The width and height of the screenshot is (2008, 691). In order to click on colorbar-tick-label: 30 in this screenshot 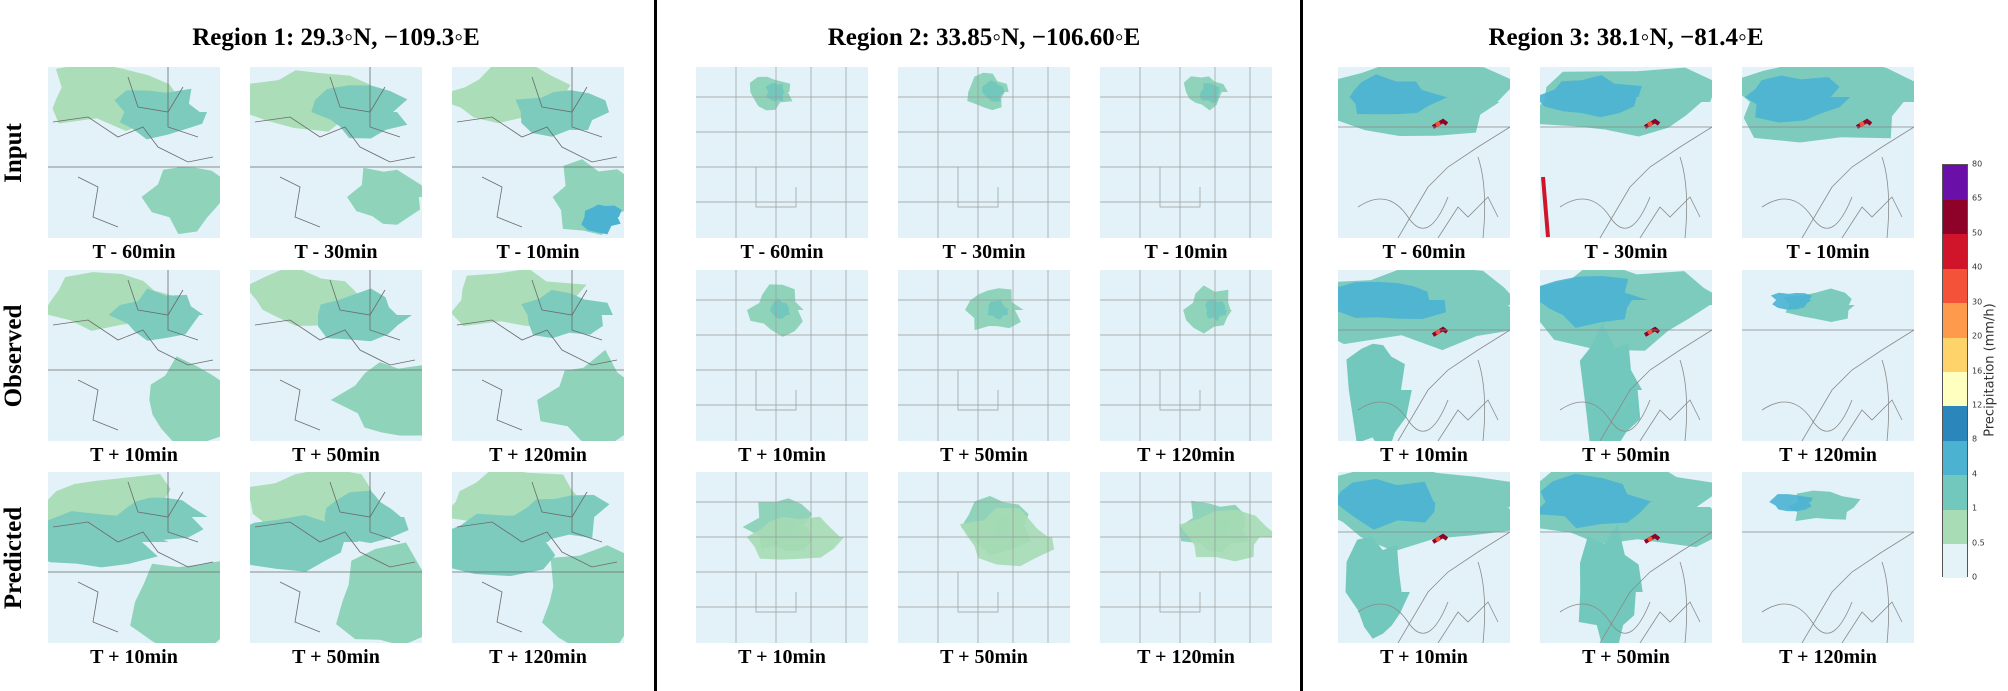, I will do `click(1977, 302)`.